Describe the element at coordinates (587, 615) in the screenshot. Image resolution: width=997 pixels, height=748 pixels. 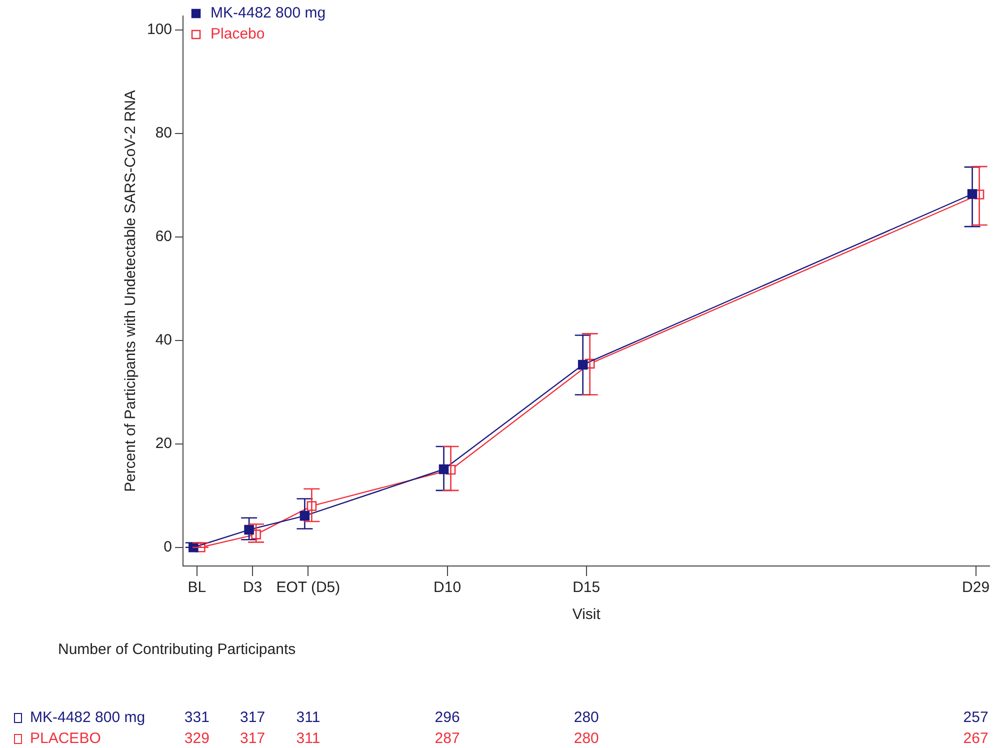
I see `x-axis-title: Visit` at that location.